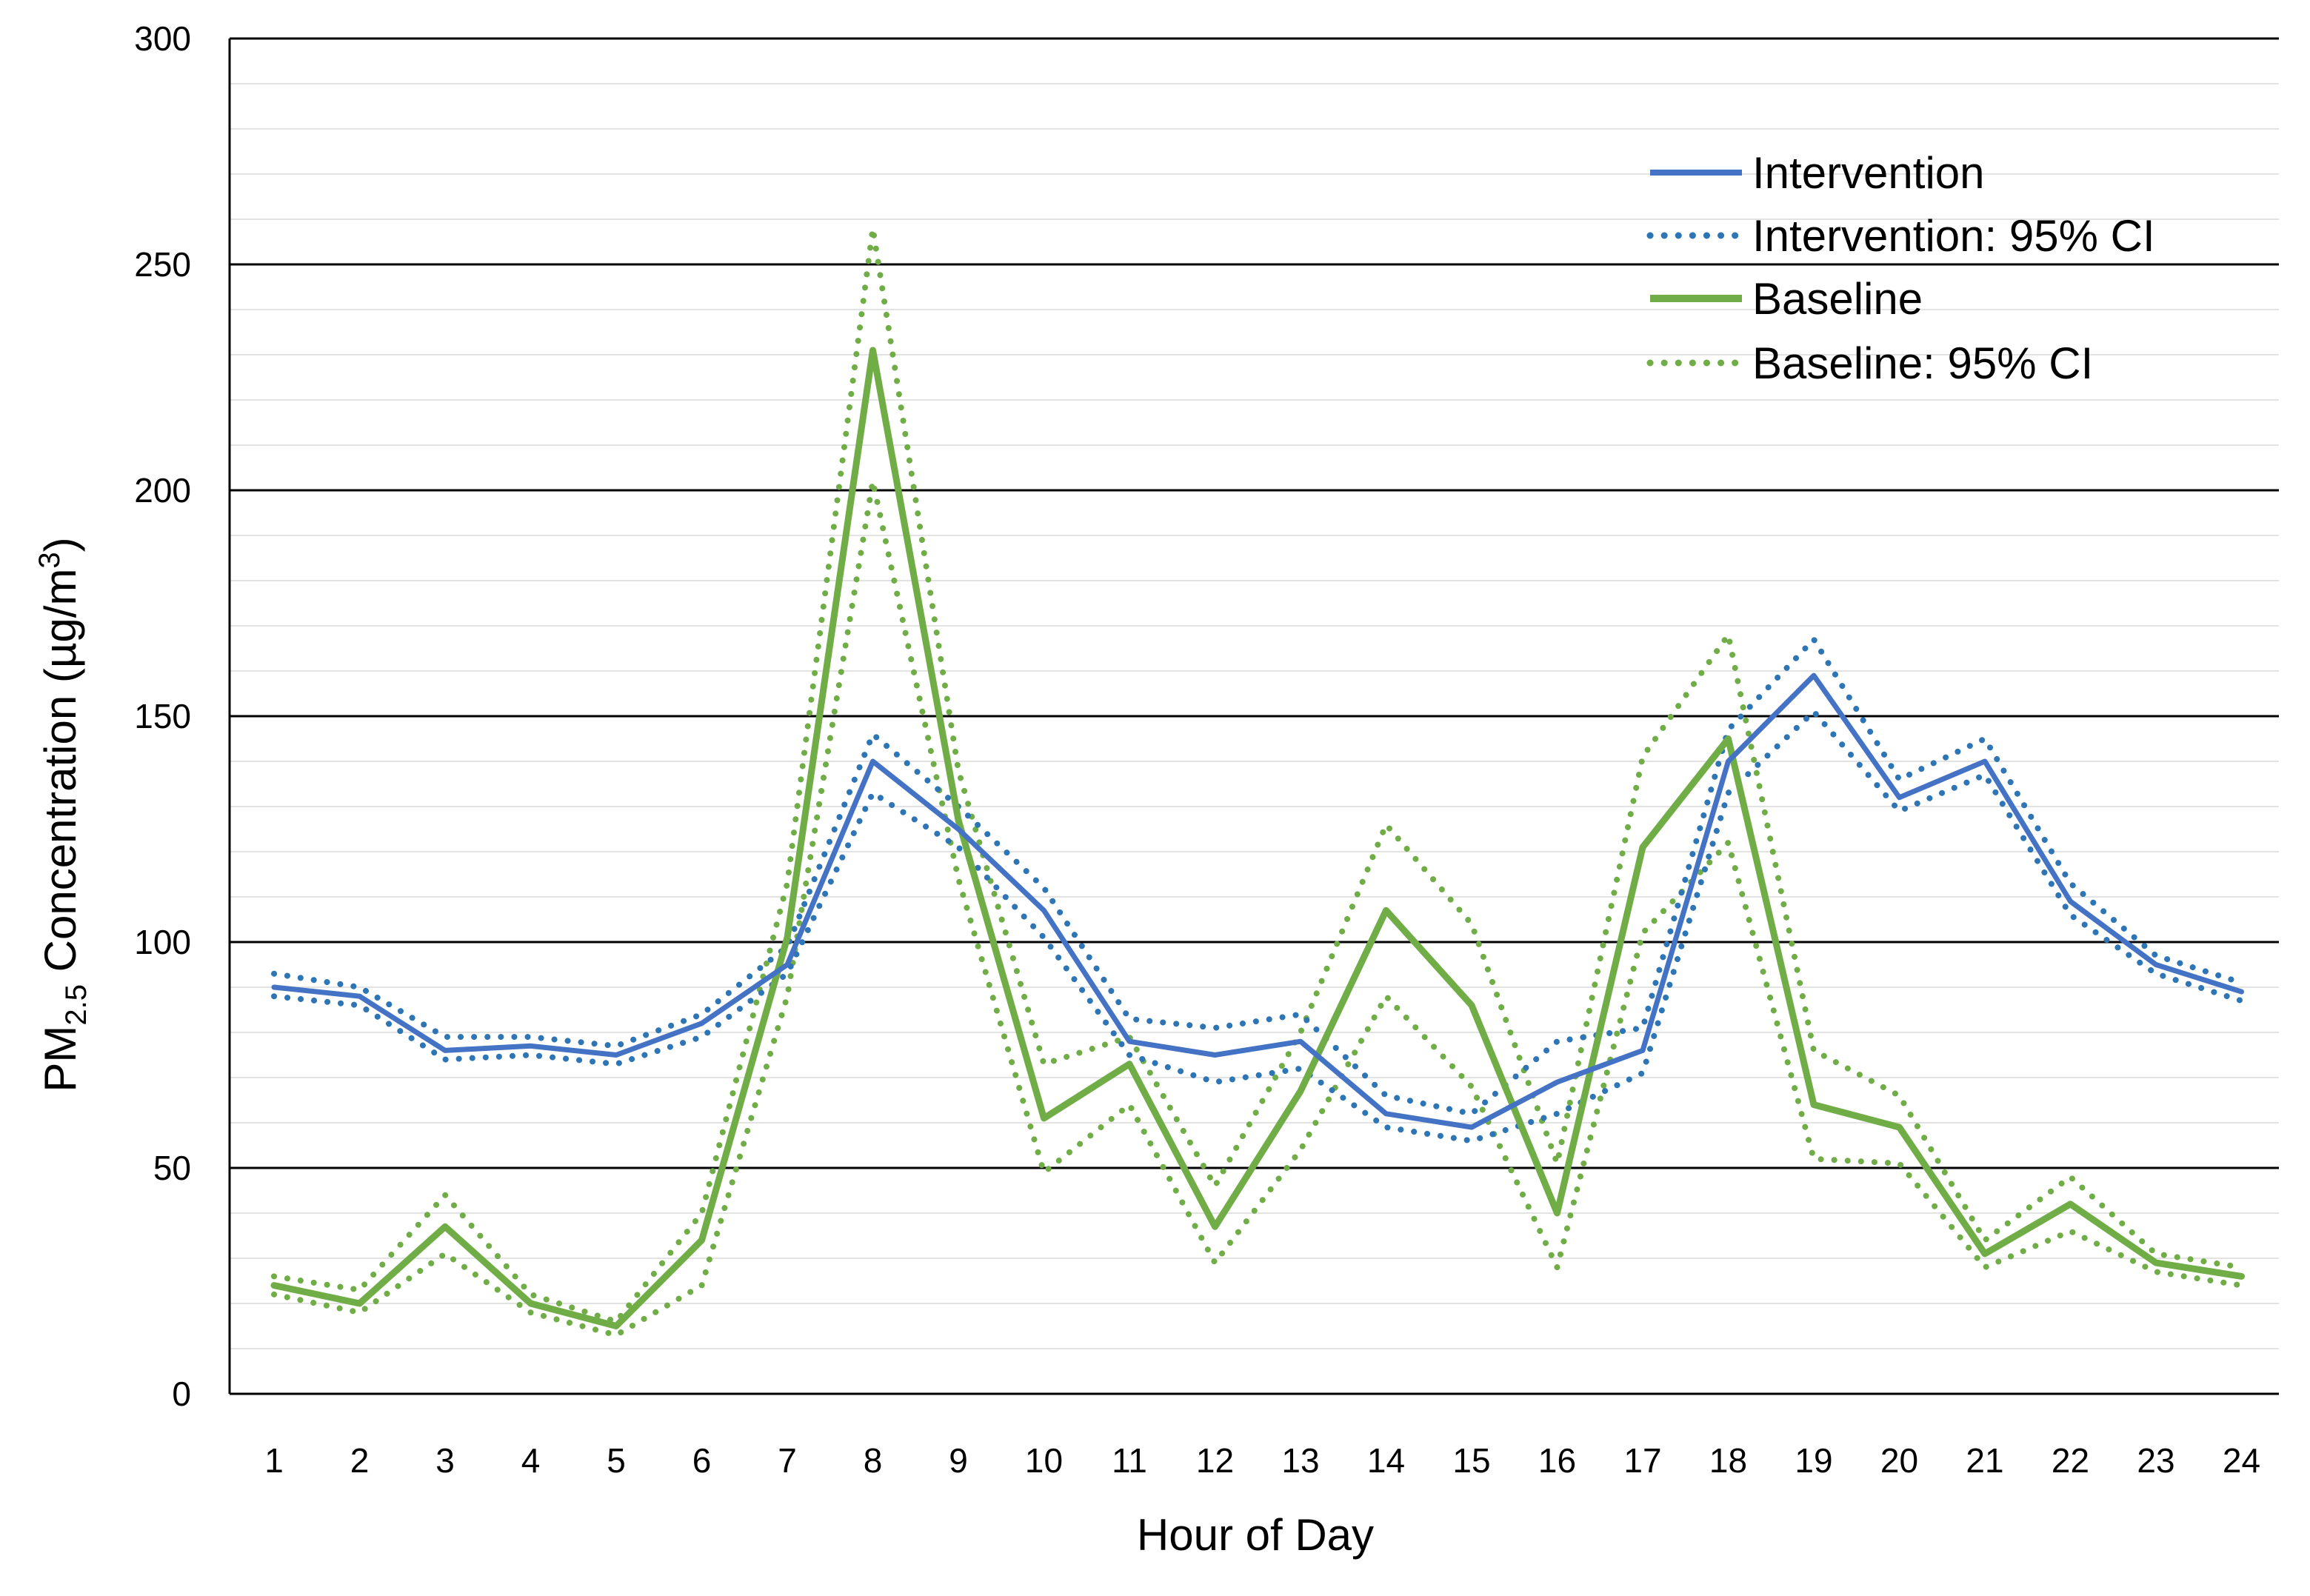 Image resolution: width=2310 pixels, height=1596 pixels. Describe the element at coordinates (1471, 1460) in the screenshot. I see `x-tick-label: 15` at that location.